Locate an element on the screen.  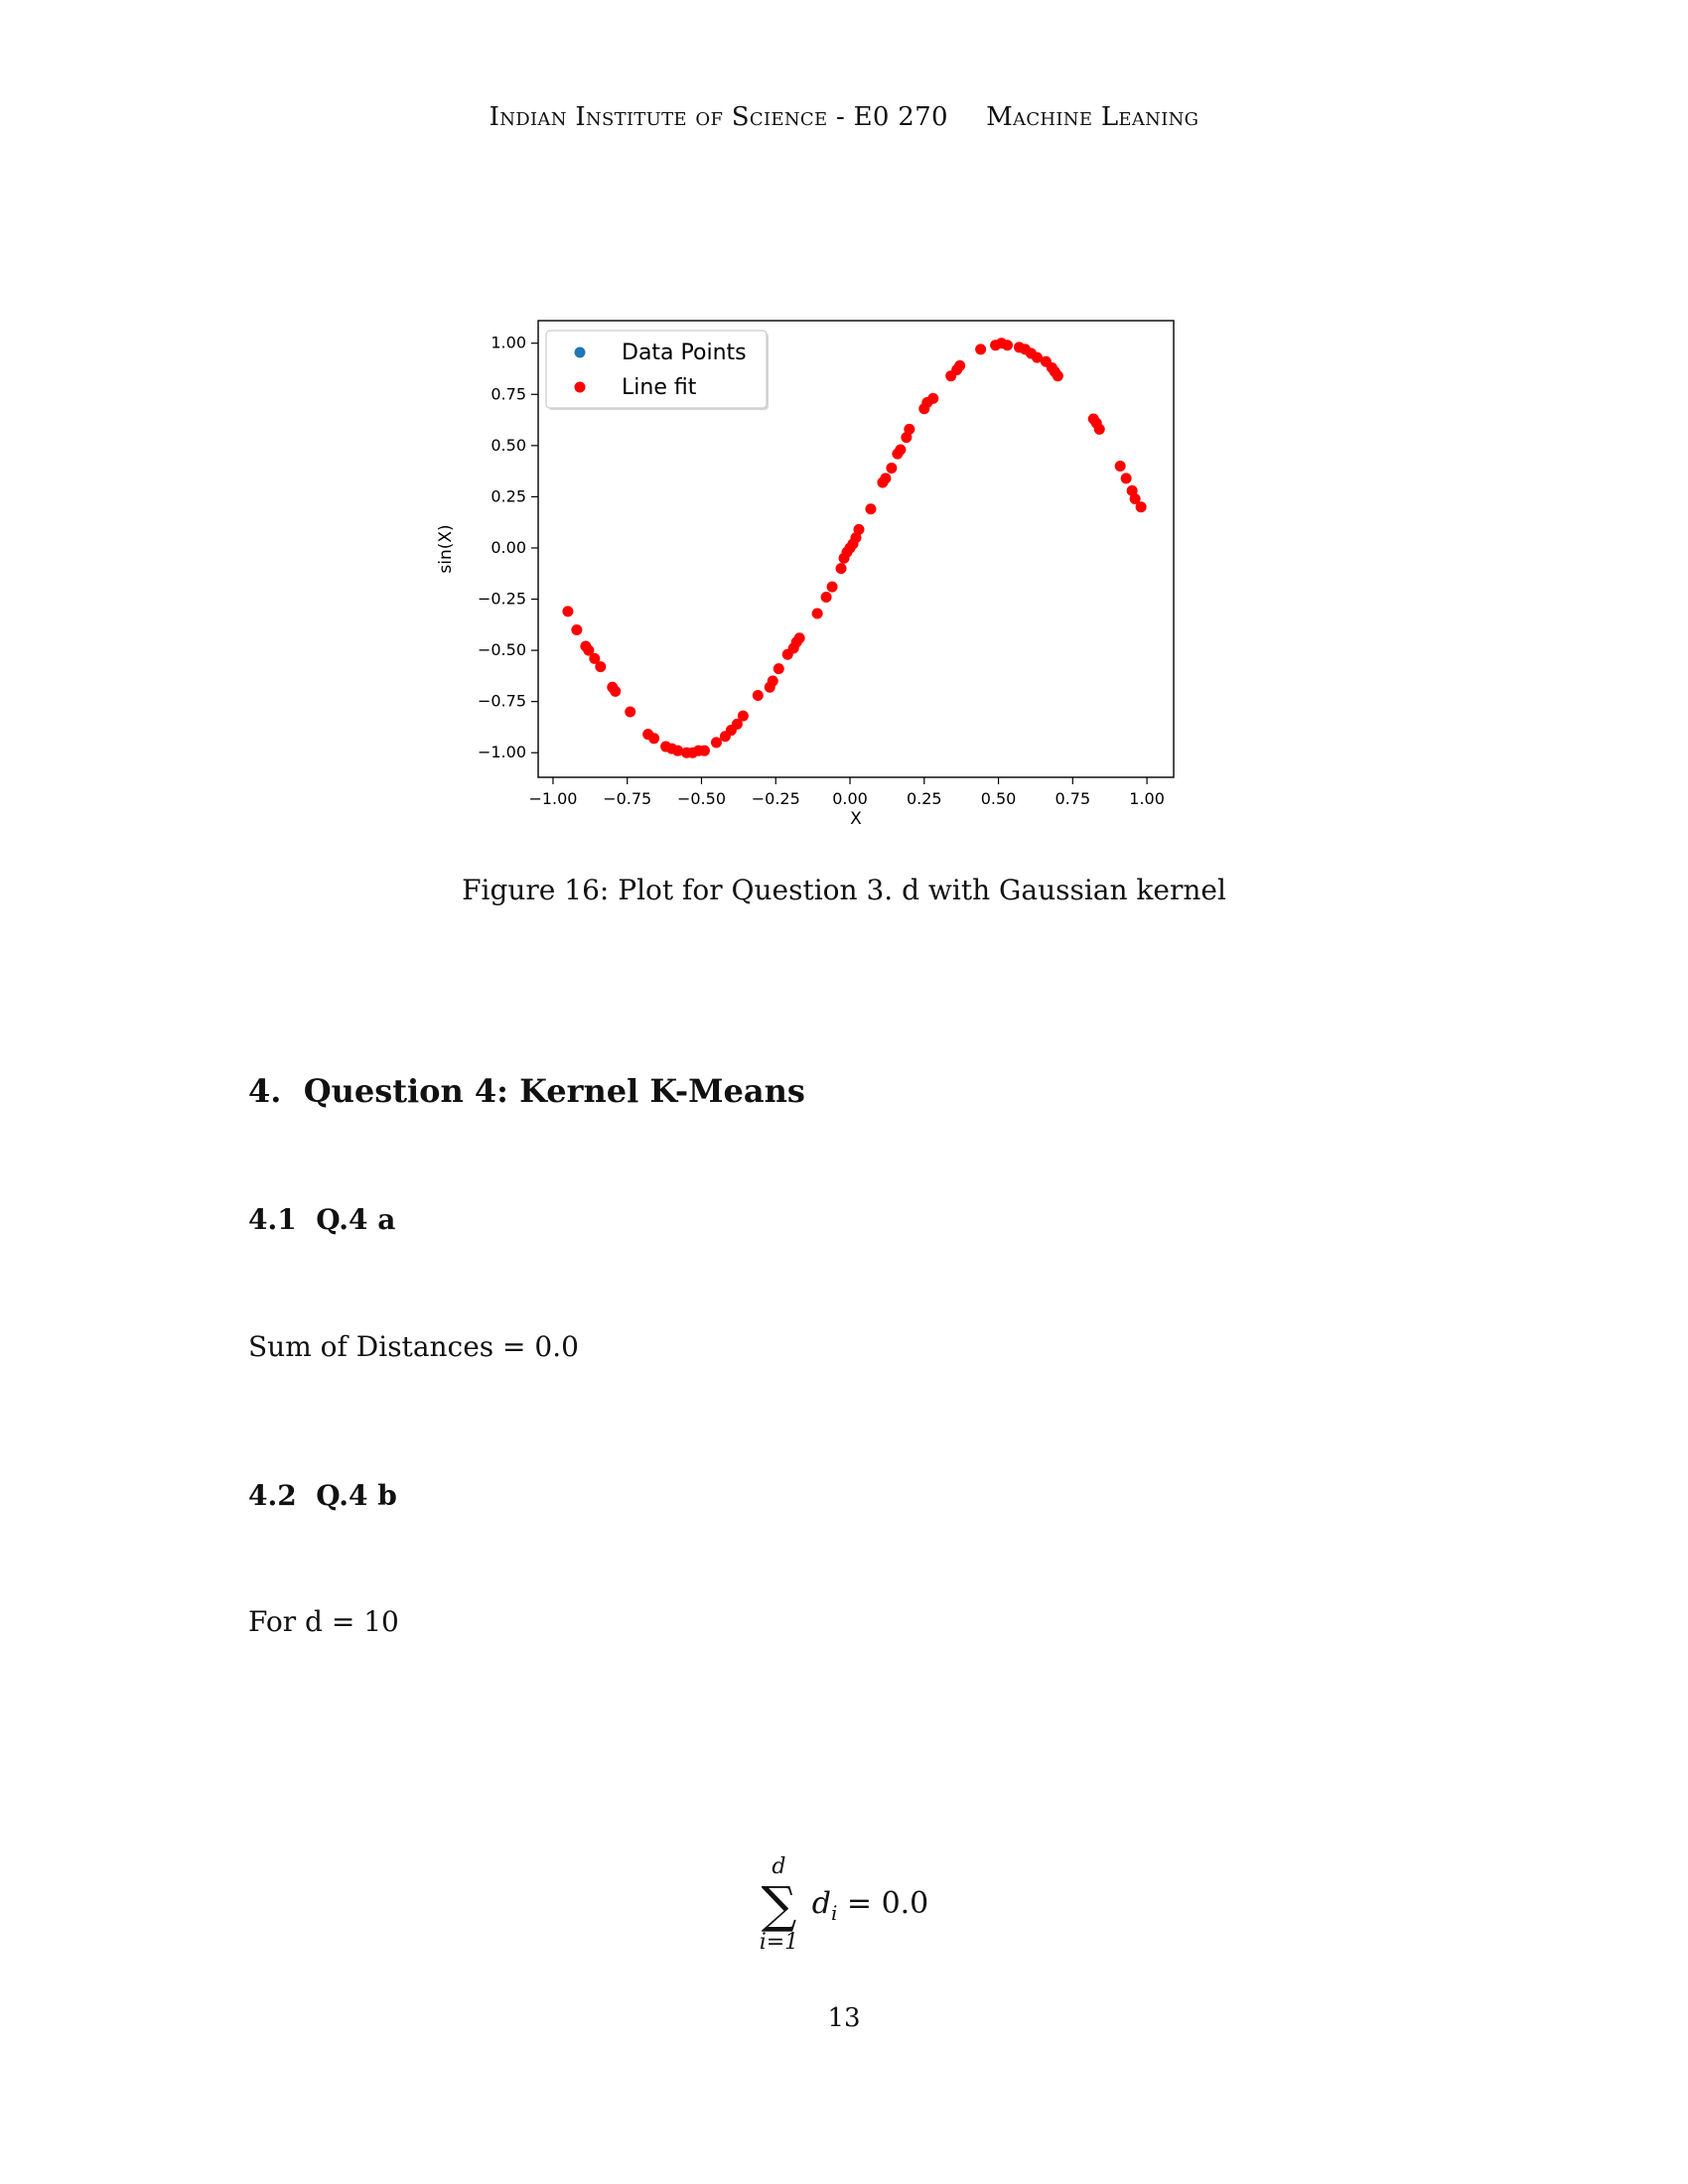
header-right: Machine Leaning is located at coordinates (1092, 117).